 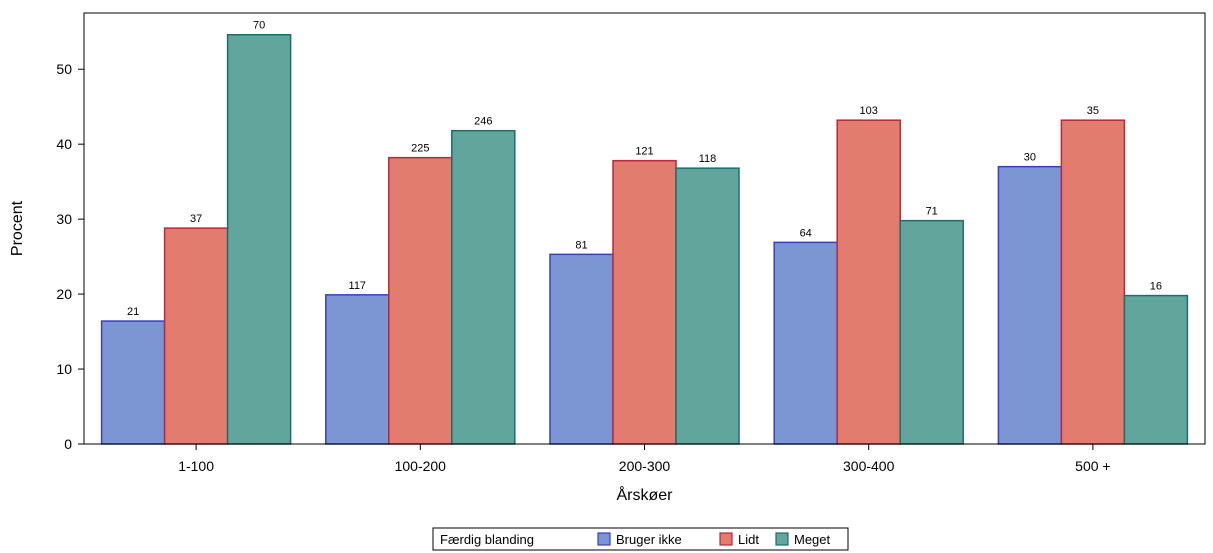 I want to click on data-label: 30, so click(x=1030, y=158).